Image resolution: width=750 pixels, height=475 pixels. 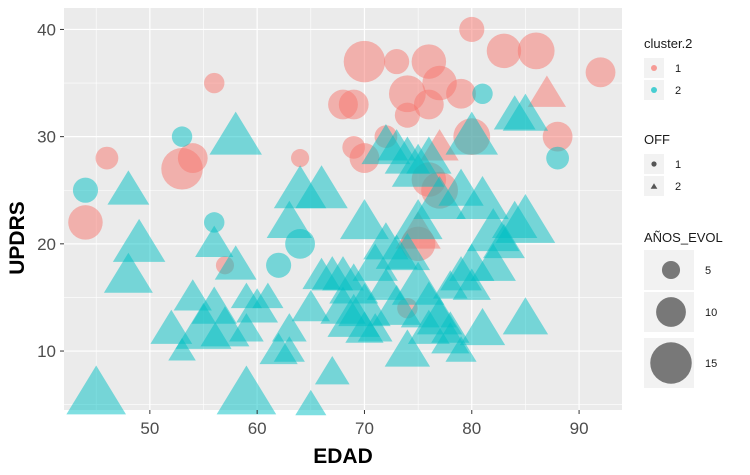 I want to click on legend-key-triangle, so click(x=654, y=186).